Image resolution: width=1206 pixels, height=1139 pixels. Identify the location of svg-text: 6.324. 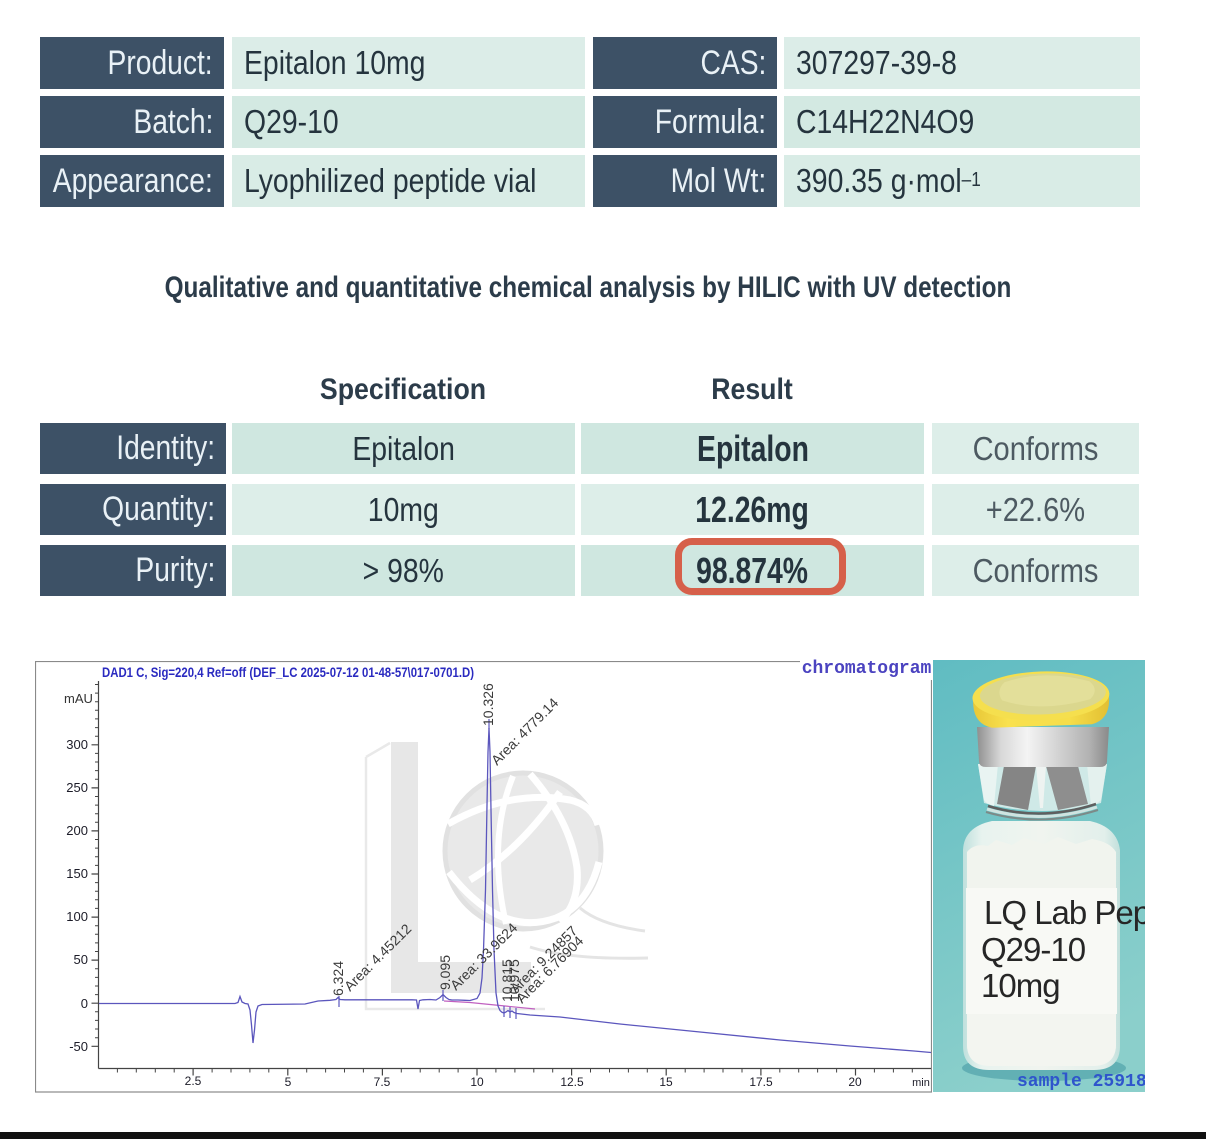
(338, 978).